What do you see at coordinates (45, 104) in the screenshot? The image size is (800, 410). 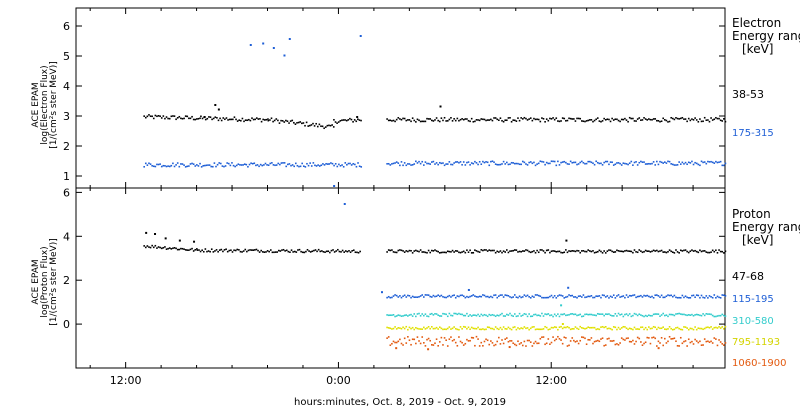 I see `electron-ylabel-line-2: log(Electron Flux)` at bounding box center [45, 104].